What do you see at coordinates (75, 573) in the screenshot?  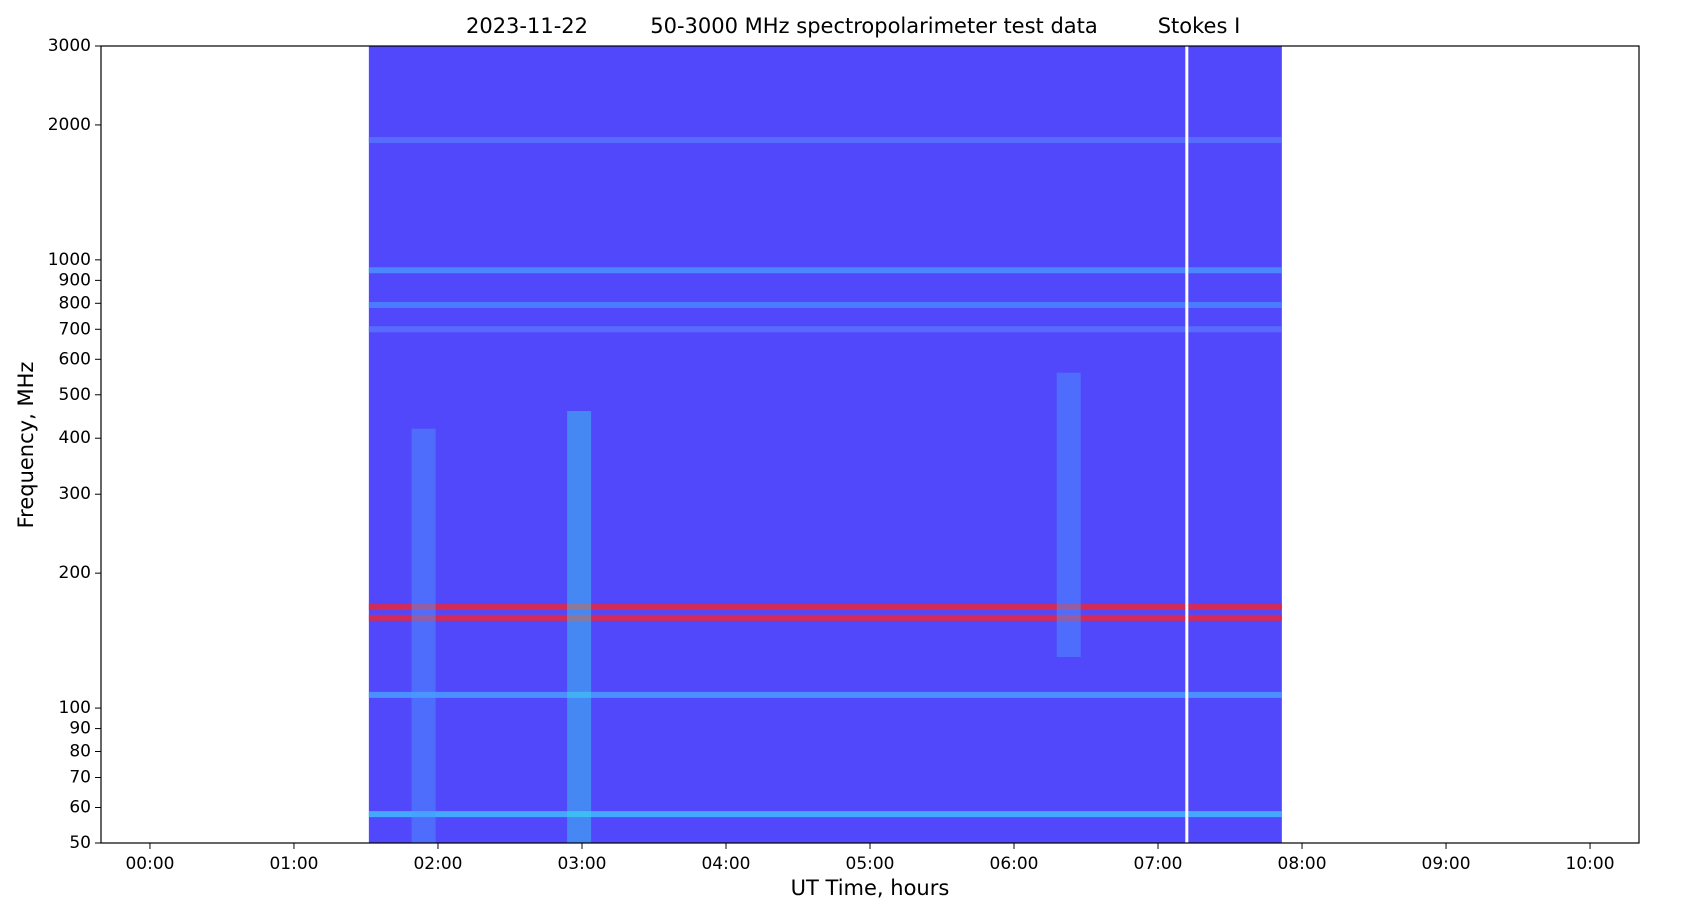 I see `y-tick-label: 200` at bounding box center [75, 573].